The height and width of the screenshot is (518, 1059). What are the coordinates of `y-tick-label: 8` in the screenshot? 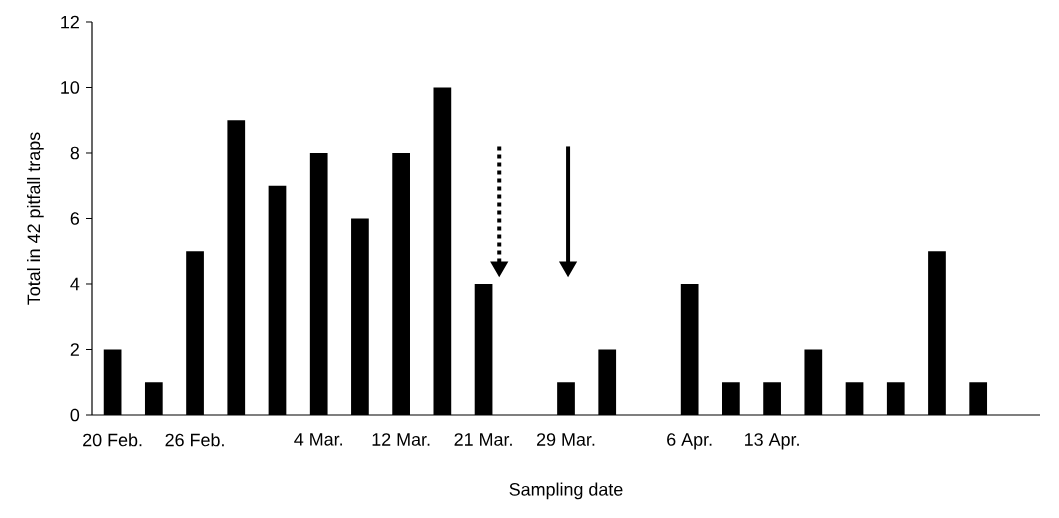 It's located at (75, 153).